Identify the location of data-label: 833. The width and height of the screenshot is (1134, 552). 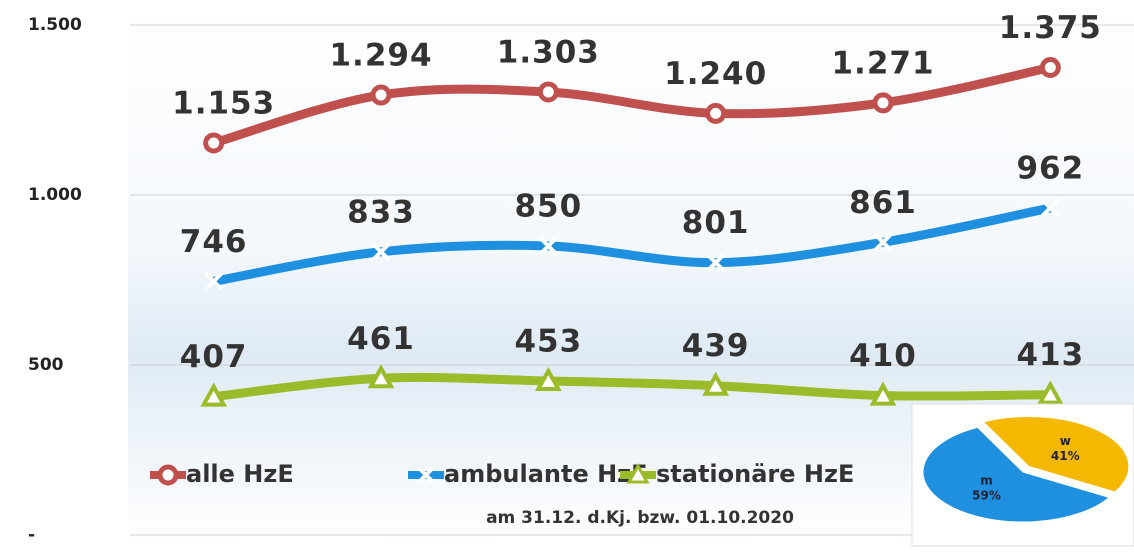
(381, 212).